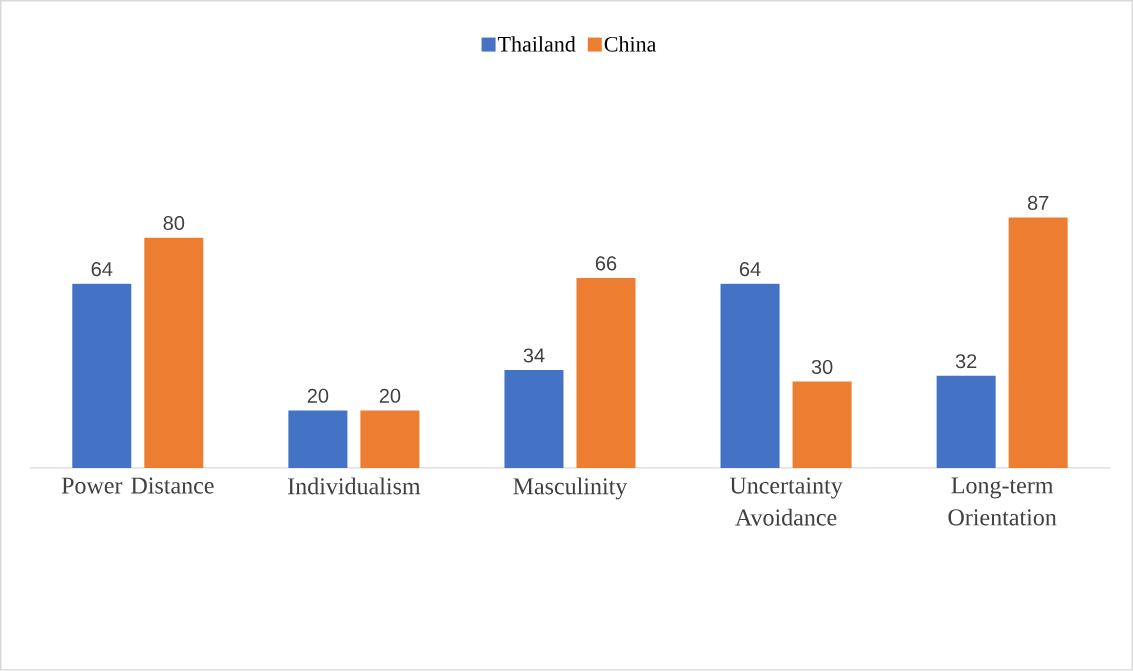 The image size is (1133, 671). I want to click on x-tick-label: Power Distance, so click(137, 485).